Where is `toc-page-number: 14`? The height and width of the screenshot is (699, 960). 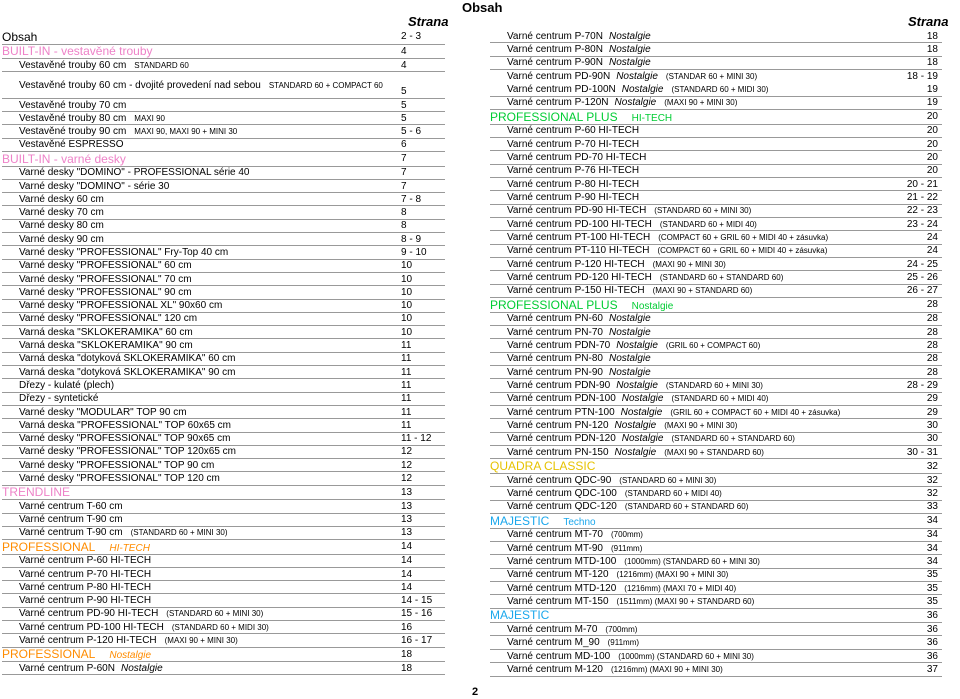 toc-page-number: 14 is located at coordinates (407, 547).